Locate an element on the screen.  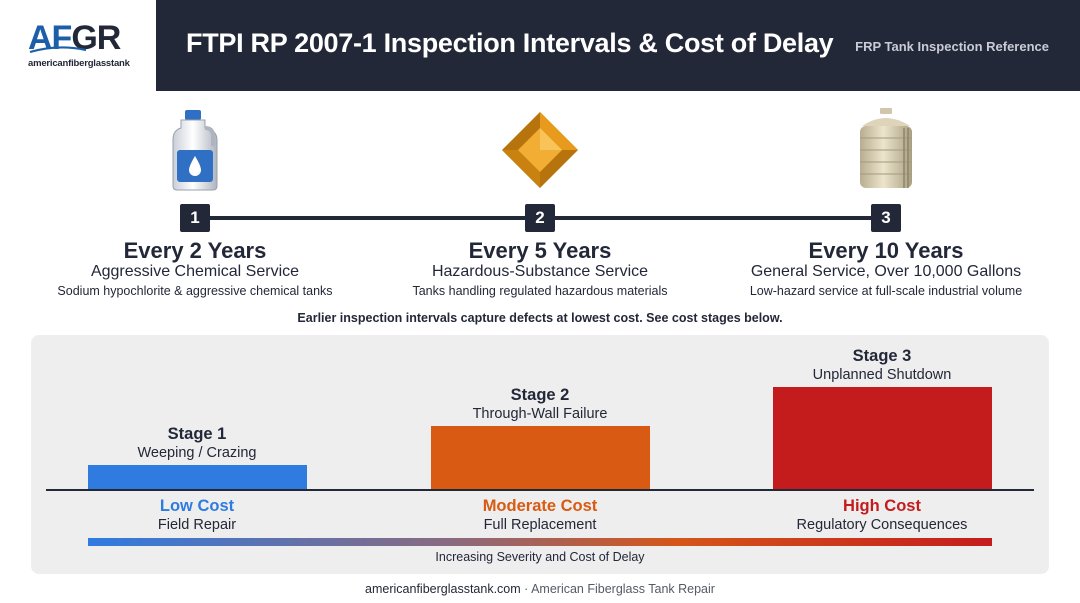
stage-1-cost: Low Cost Field Repair is located at coordinates (197, 515).